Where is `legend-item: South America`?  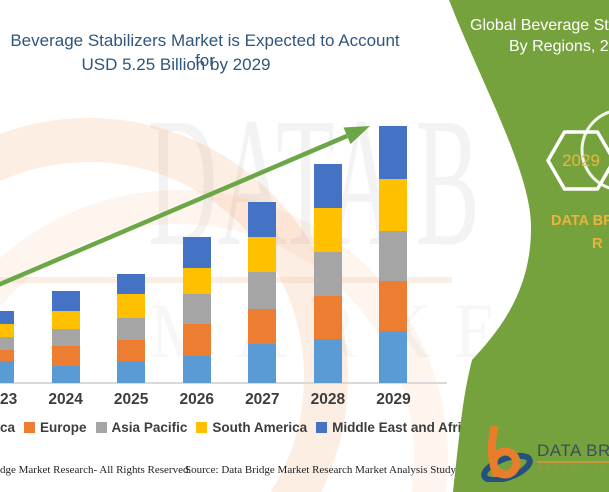 legend-item: South America is located at coordinates (251, 427).